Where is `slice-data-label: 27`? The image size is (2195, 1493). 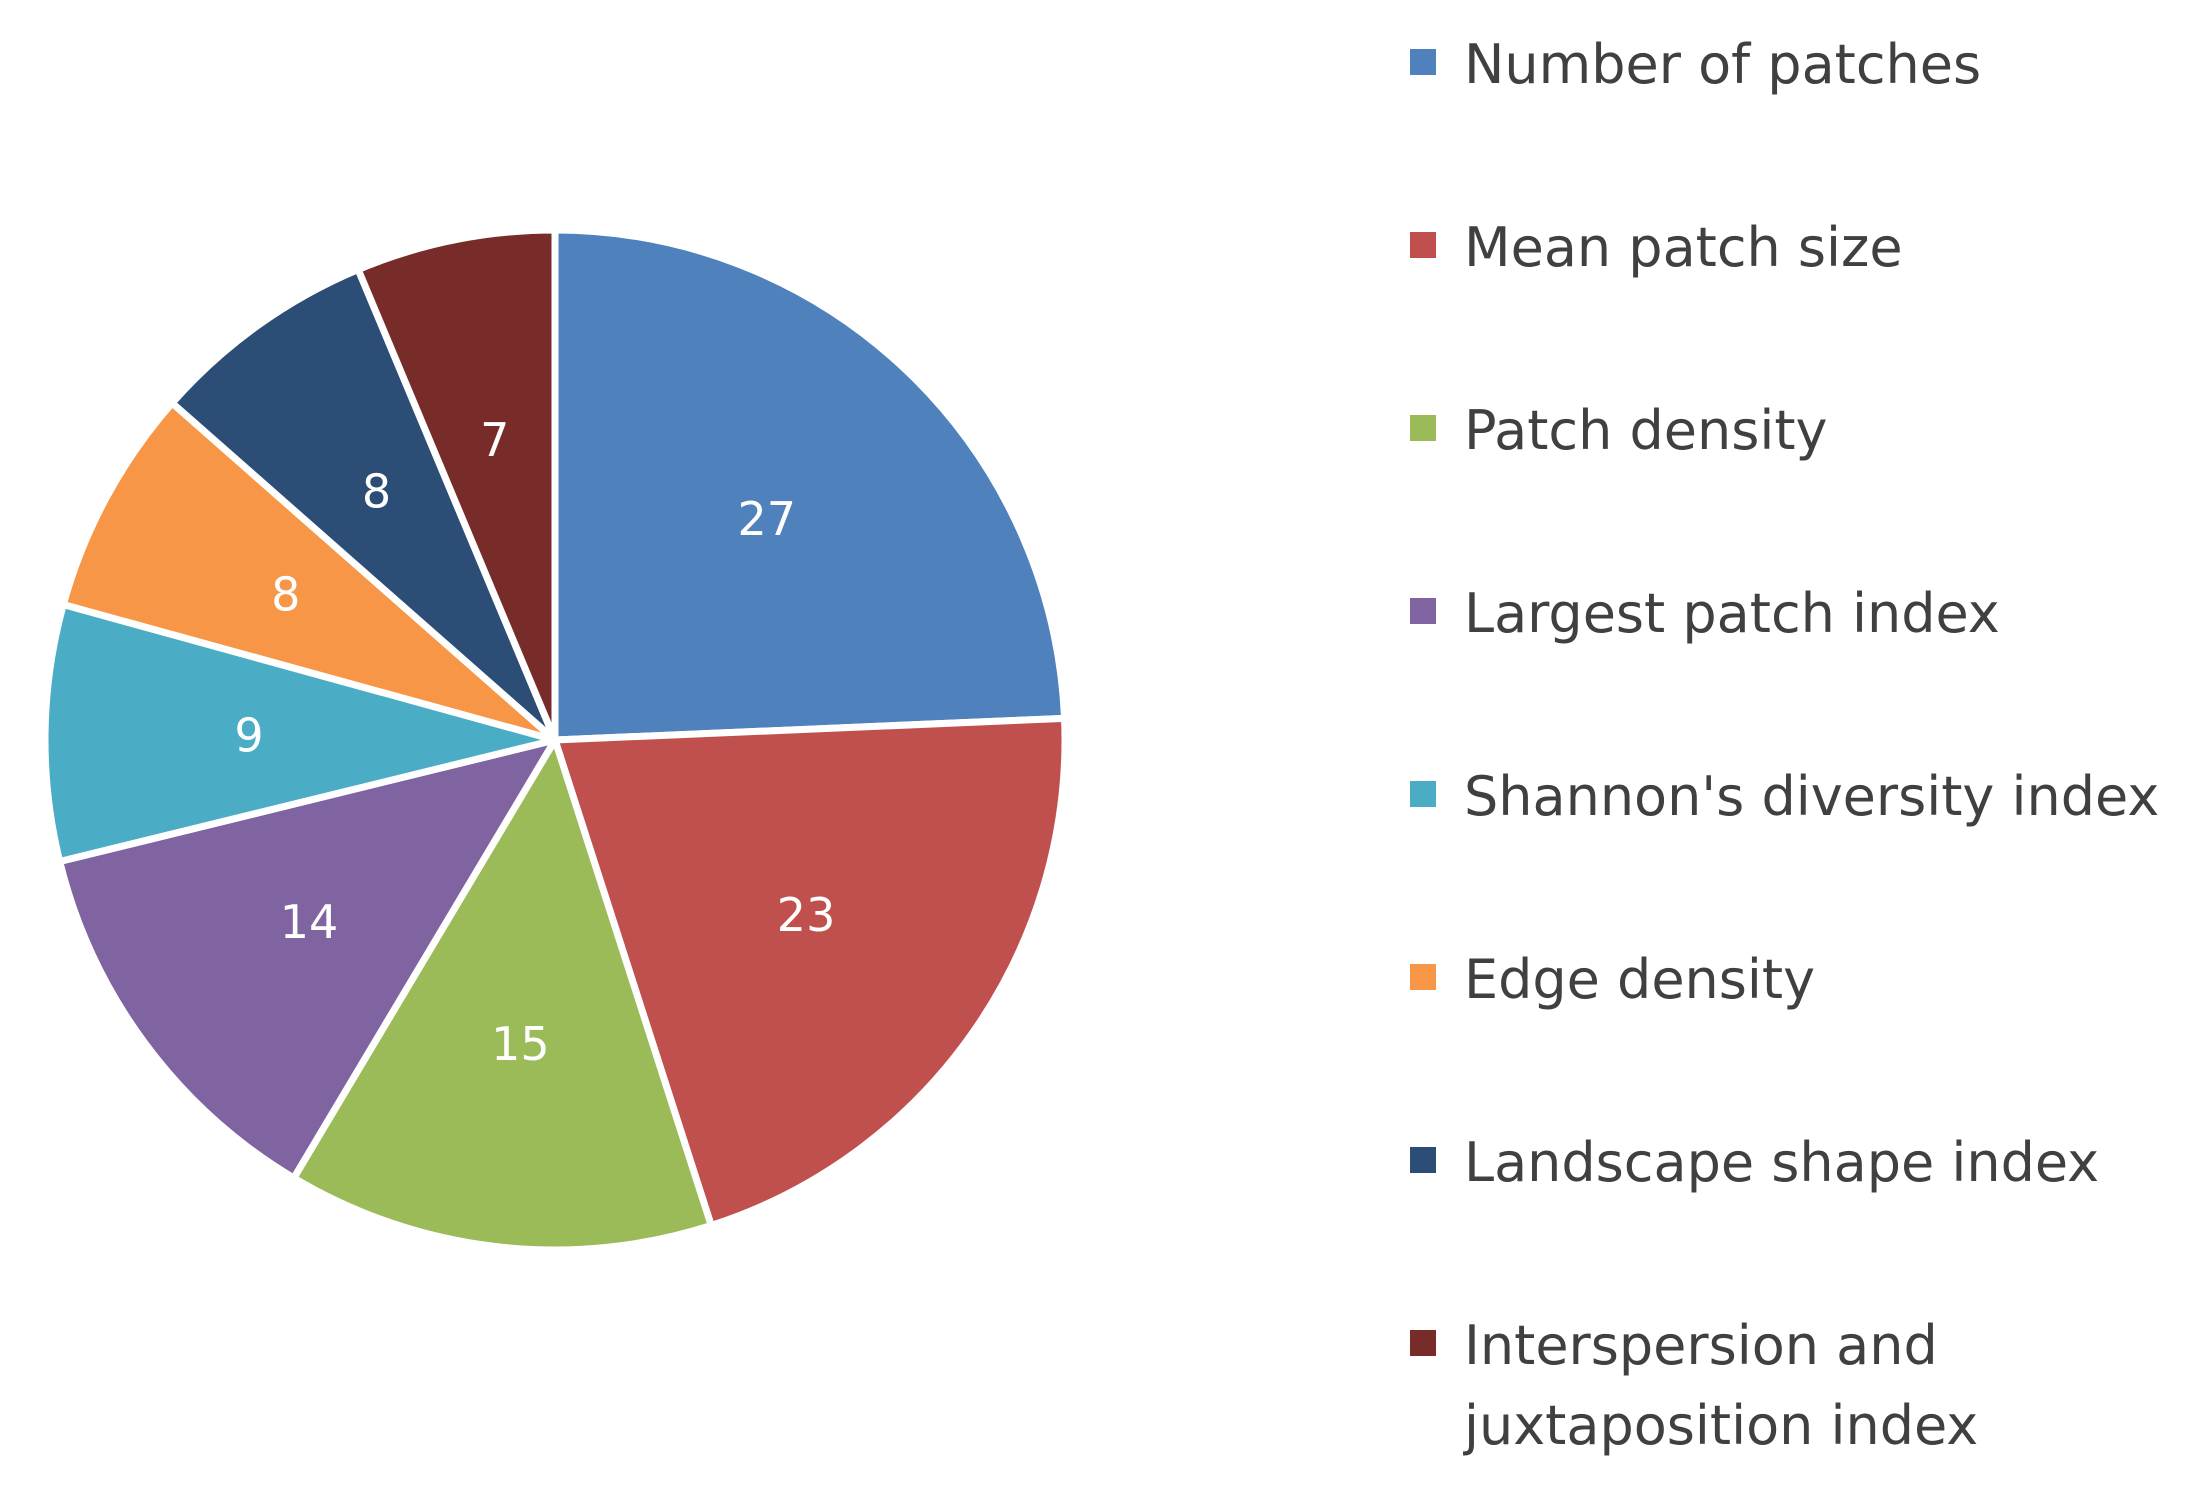 slice-data-label: 27 is located at coordinates (766, 519).